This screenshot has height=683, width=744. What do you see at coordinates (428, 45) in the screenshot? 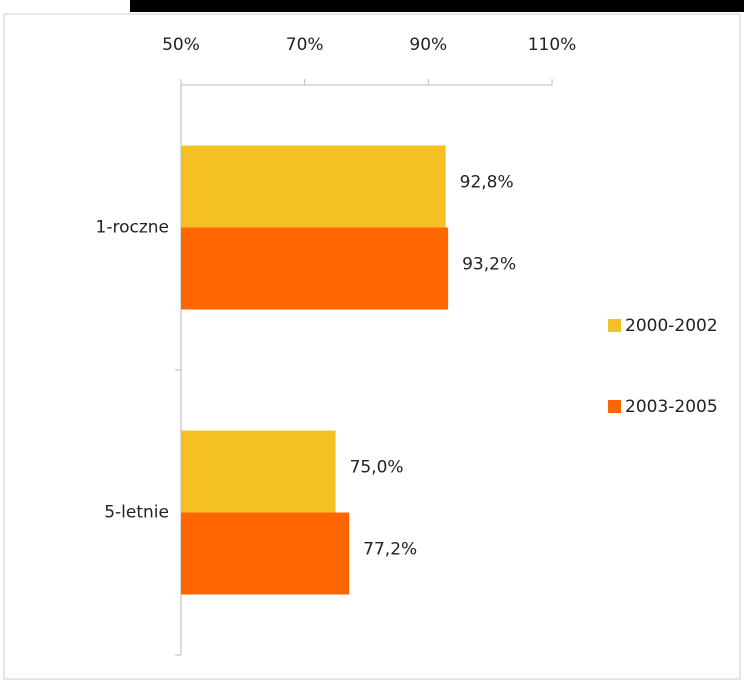
I see `x-tick-label: 90%` at bounding box center [428, 45].